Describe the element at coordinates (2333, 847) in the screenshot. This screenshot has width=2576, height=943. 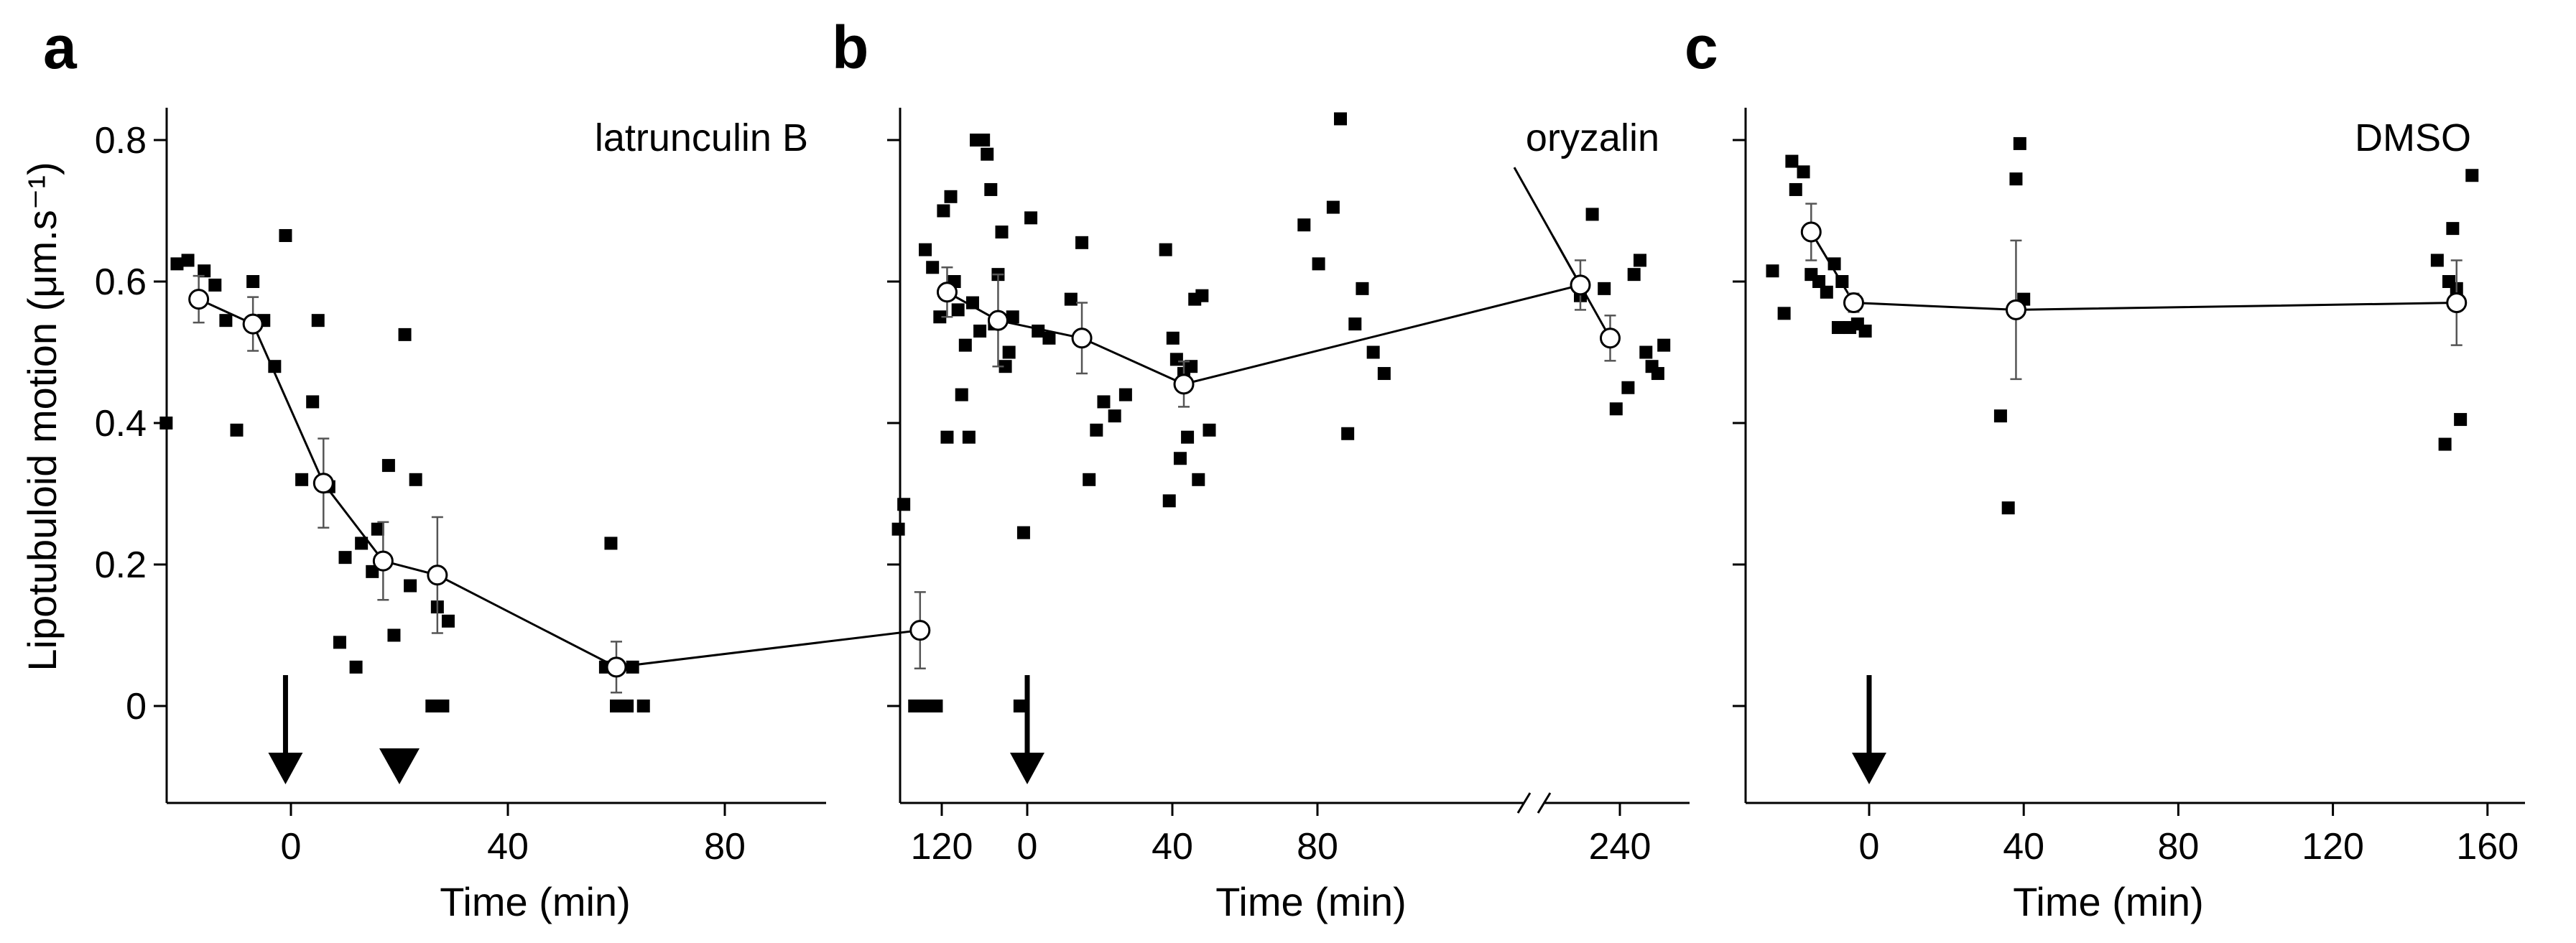
I see `x-tick-label: 120` at that location.